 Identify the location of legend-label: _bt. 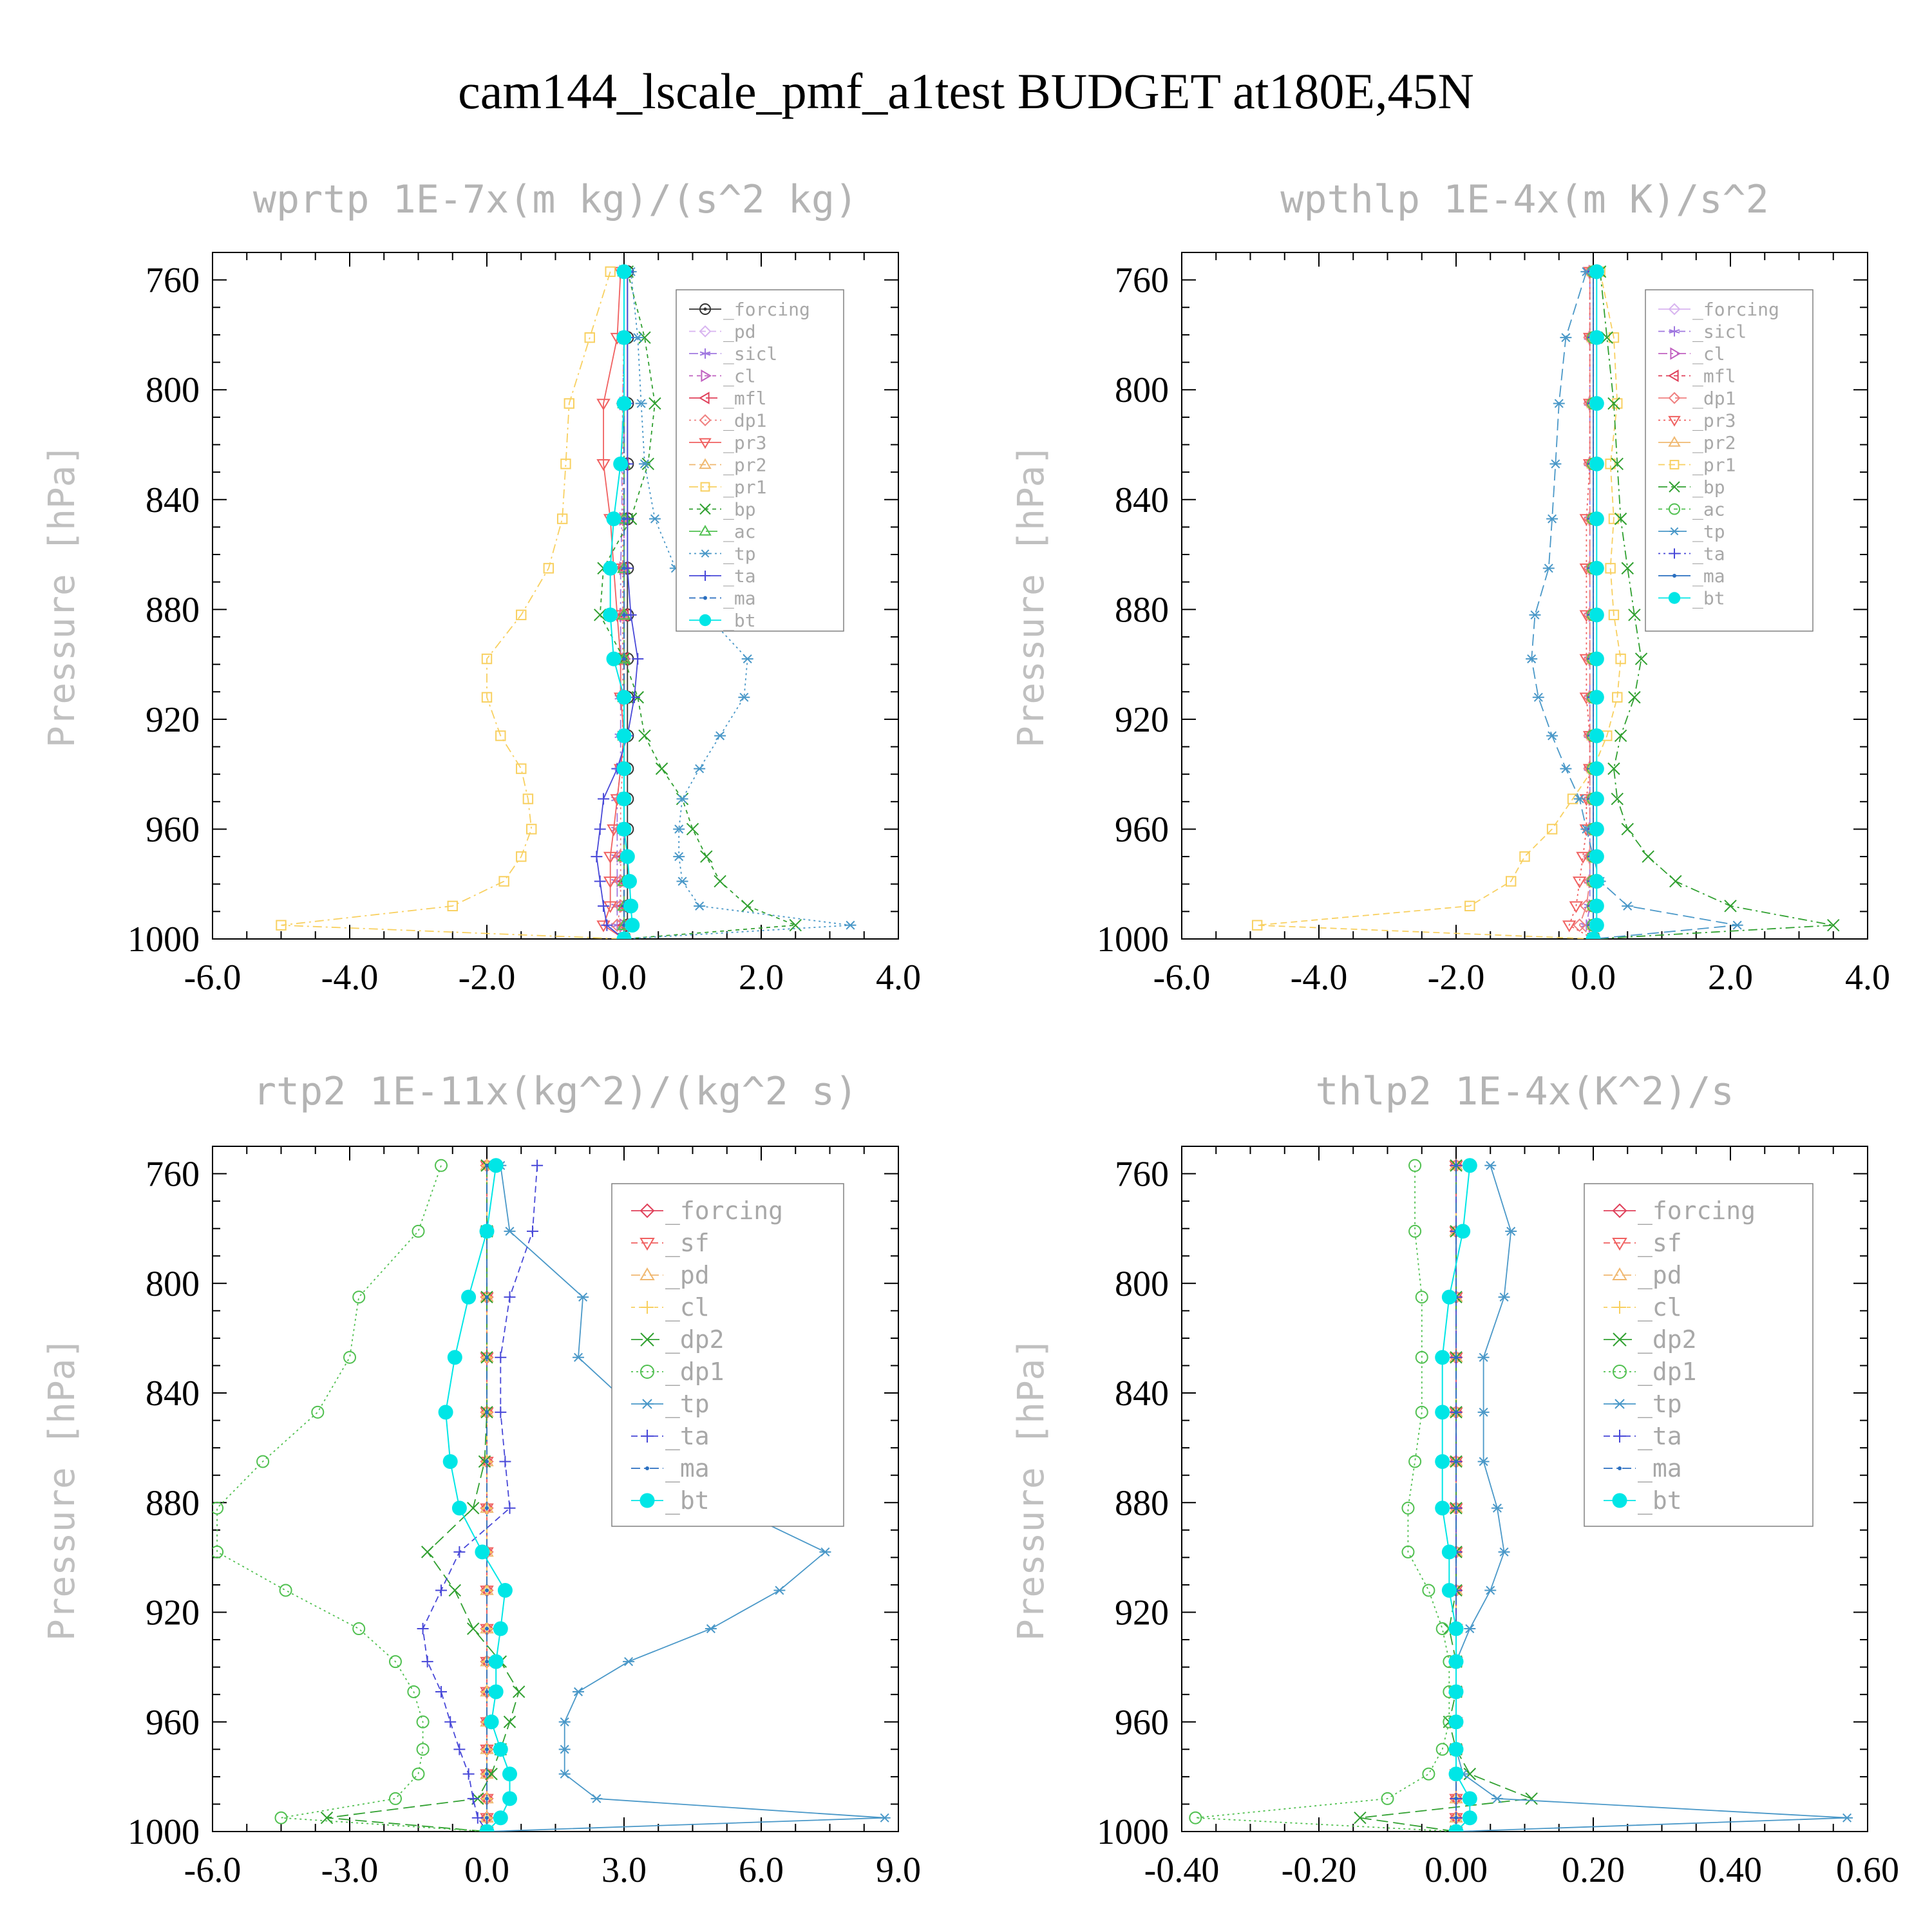
(740, 621).